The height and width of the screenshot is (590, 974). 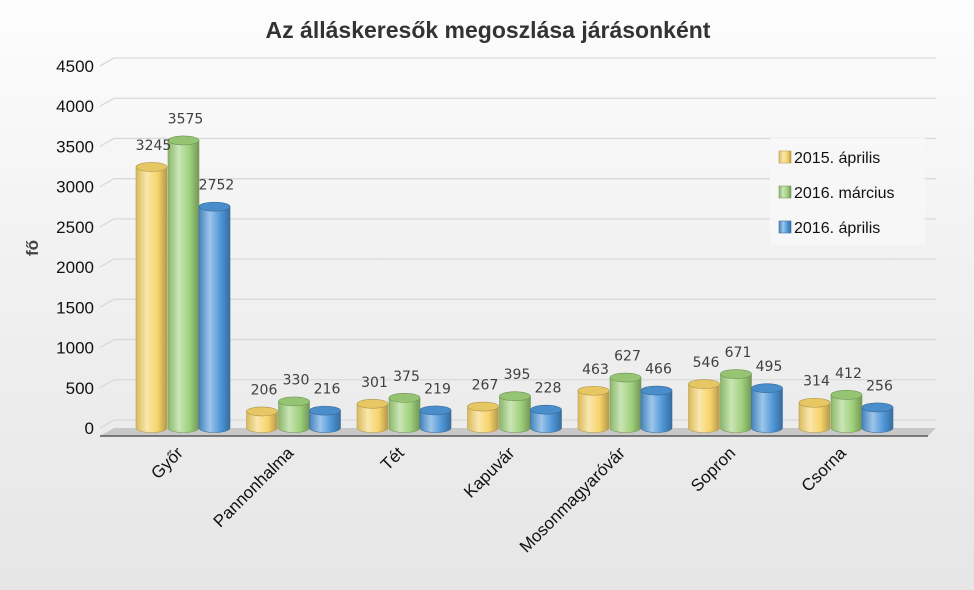 I want to click on data-label: 3245, so click(x=154, y=146).